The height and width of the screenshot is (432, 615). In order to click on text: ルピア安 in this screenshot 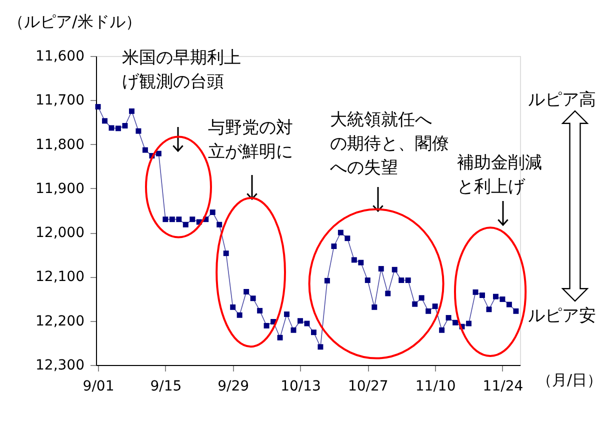, I will do `click(562, 316)`.